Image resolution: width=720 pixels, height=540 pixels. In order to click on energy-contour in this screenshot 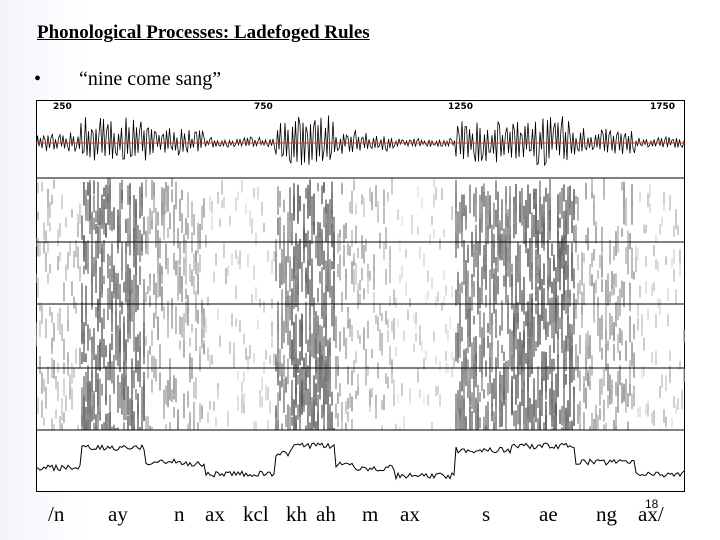, I will do `click(360, 461)`.